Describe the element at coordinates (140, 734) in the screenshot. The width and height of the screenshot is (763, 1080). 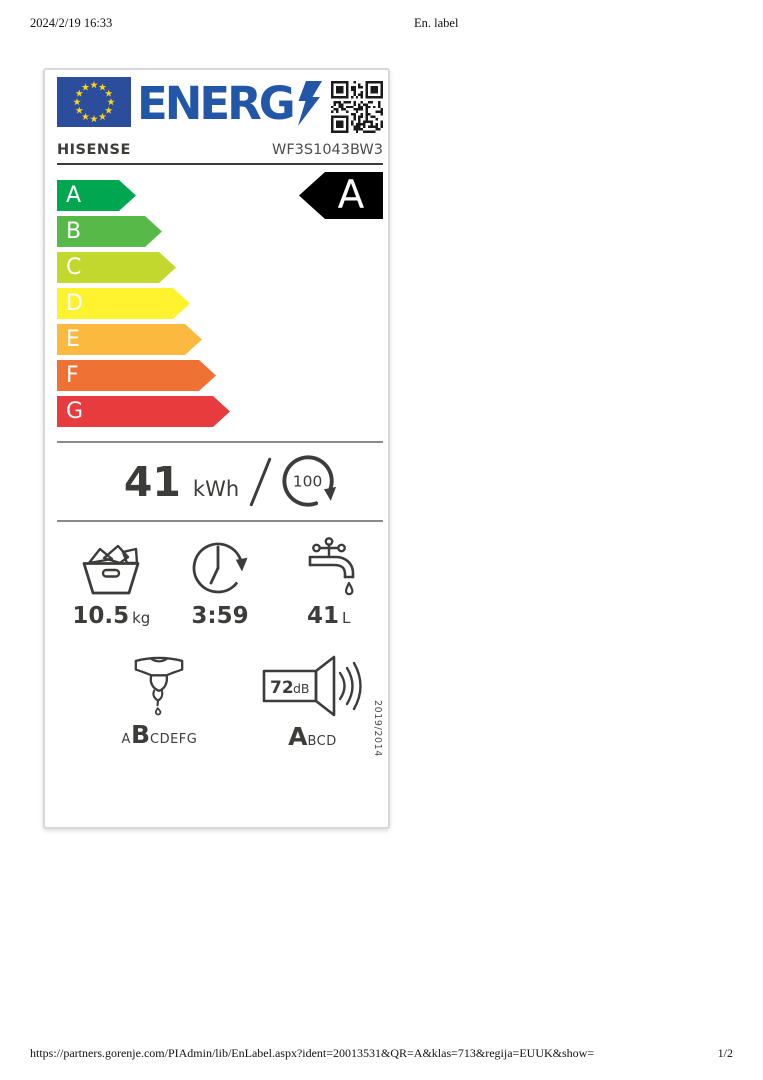
I see `spin-class-selected: B` at that location.